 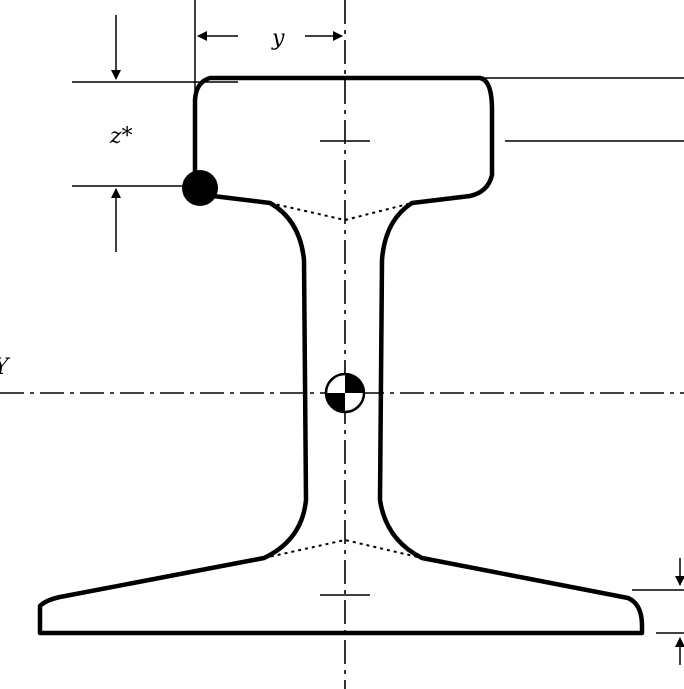 I want to click on web-foot-transition-line, so click(x=343, y=548).